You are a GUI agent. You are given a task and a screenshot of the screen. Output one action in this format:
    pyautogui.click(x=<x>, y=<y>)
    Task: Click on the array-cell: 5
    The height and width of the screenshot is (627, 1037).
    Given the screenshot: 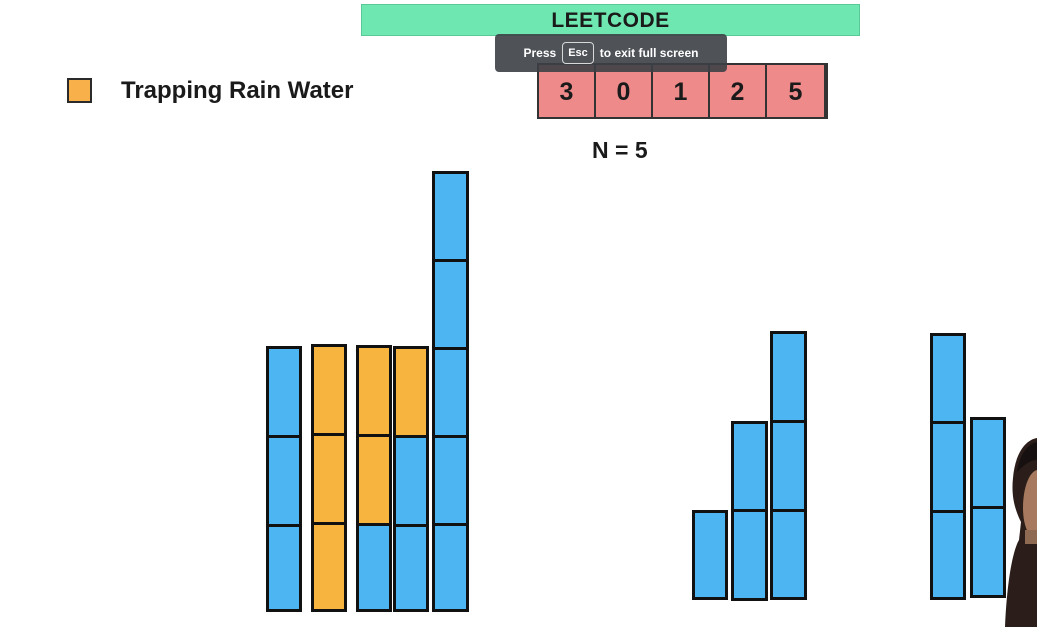 What is the action you would take?
    pyautogui.click(x=795, y=91)
    